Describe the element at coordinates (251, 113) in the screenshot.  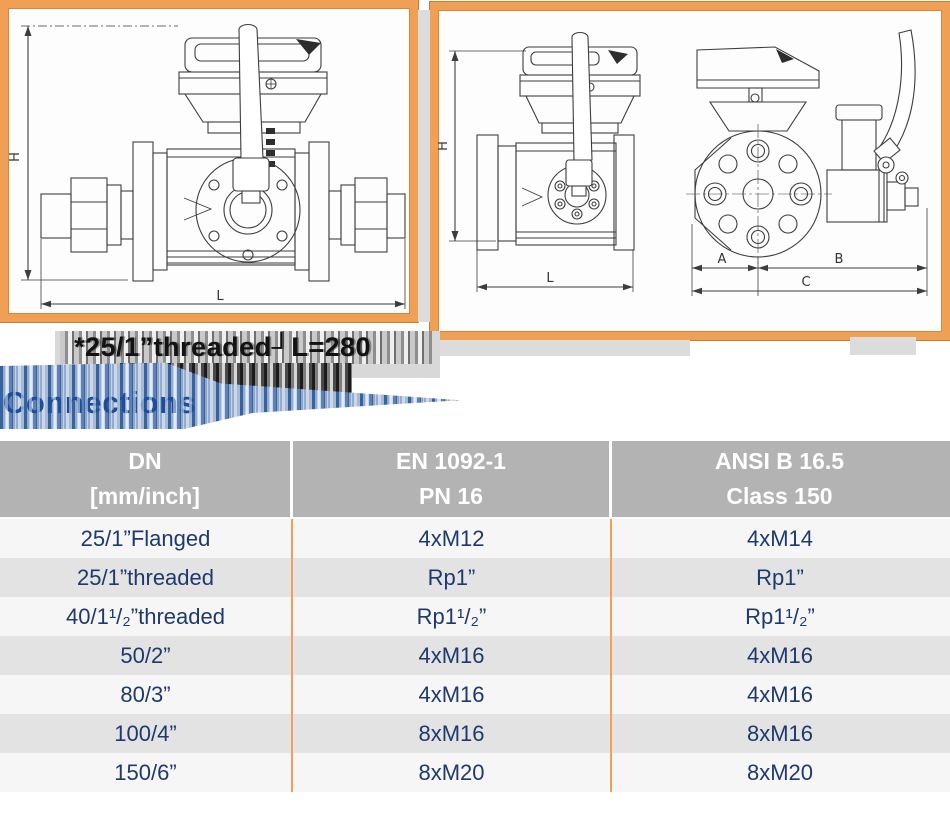
I see `handle-lever` at that location.